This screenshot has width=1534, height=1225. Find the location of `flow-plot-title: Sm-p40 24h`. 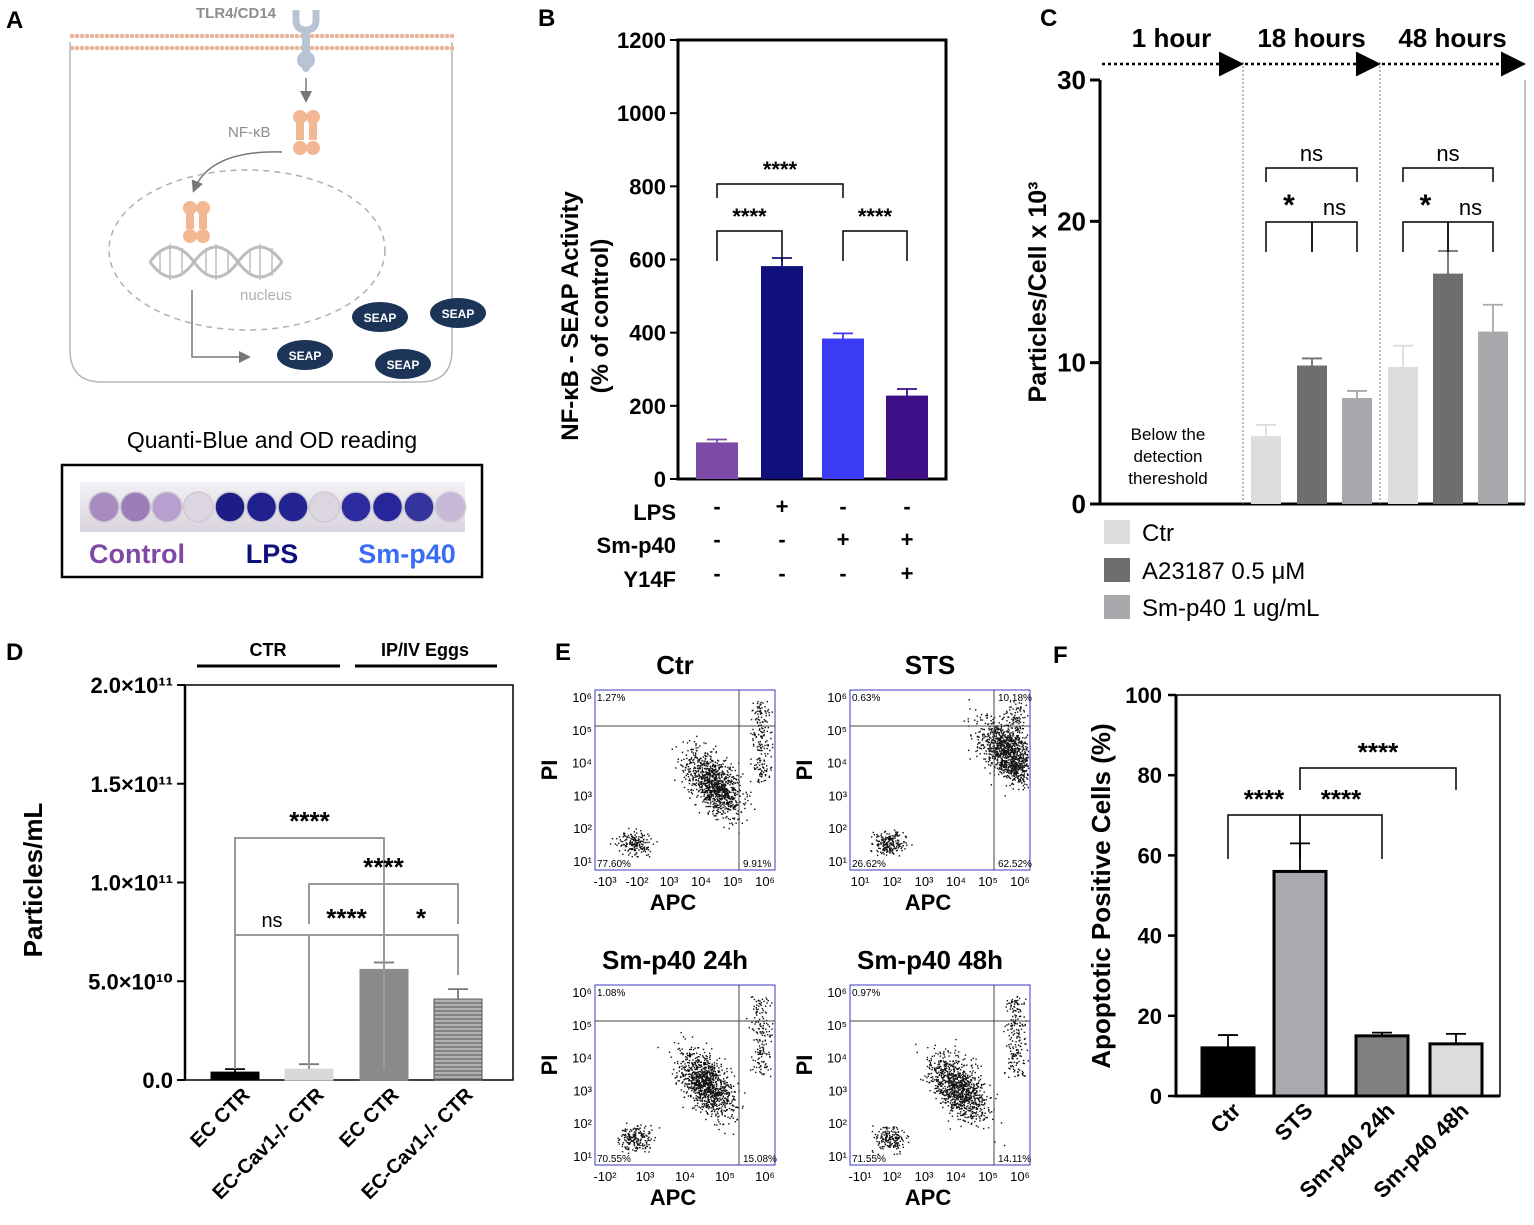

flow-plot-title: Sm-p40 24h is located at coordinates (675, 960).